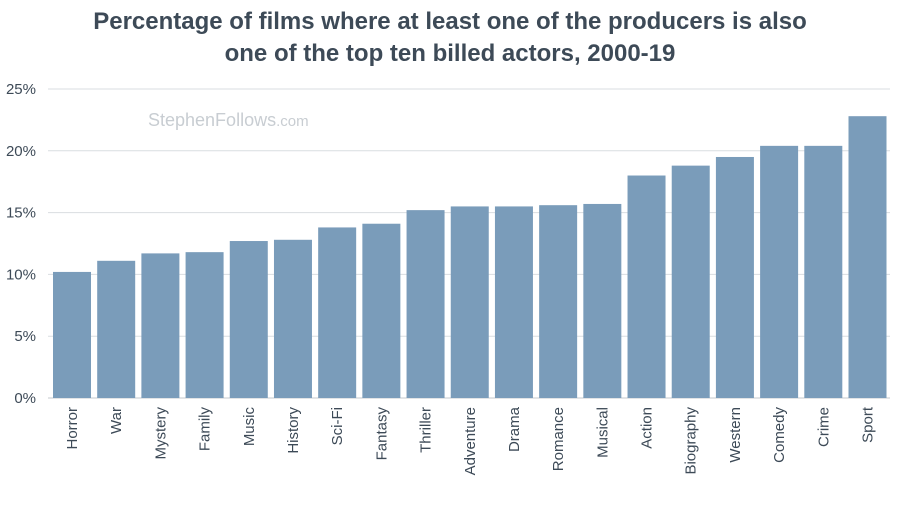 This screenshot has width=900, height=508. Describe the element at coordinates (116, 420) in the screenshot. I see `x-tick-label: War` at that location.